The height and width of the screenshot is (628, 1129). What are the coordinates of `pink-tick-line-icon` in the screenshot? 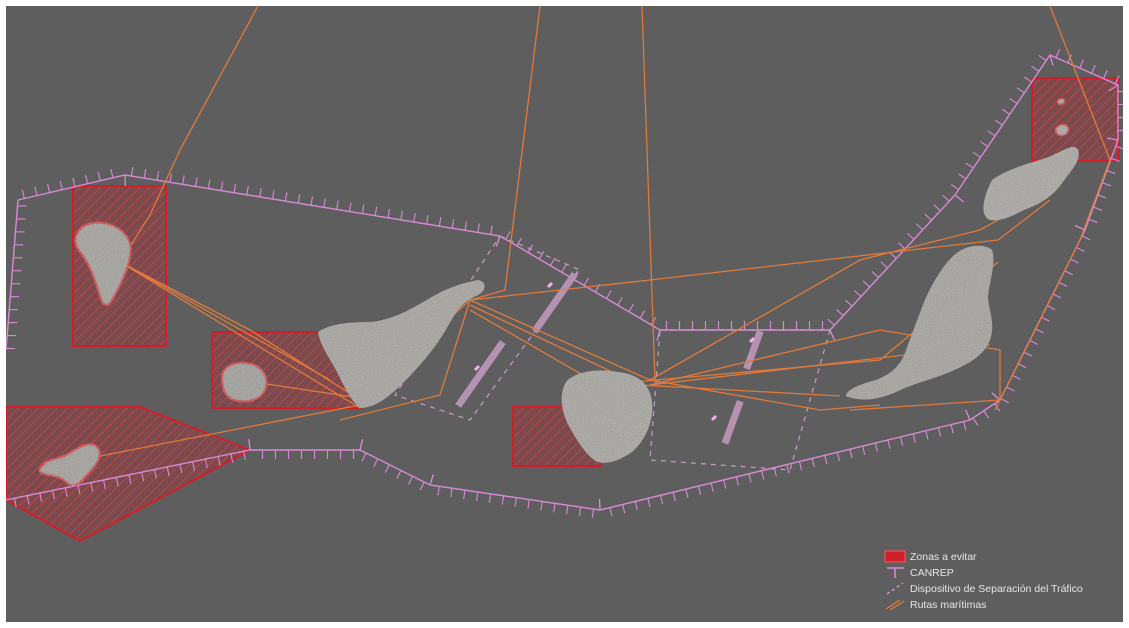 It's located at (895, 572).